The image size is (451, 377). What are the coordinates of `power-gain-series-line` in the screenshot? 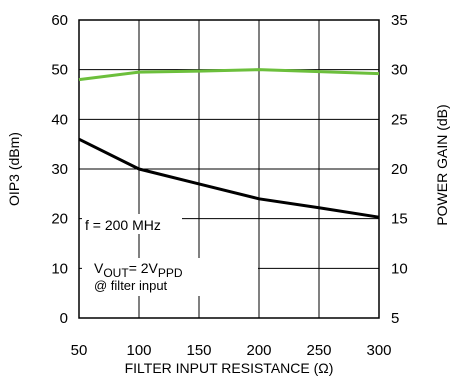 It's located at (229, 75).